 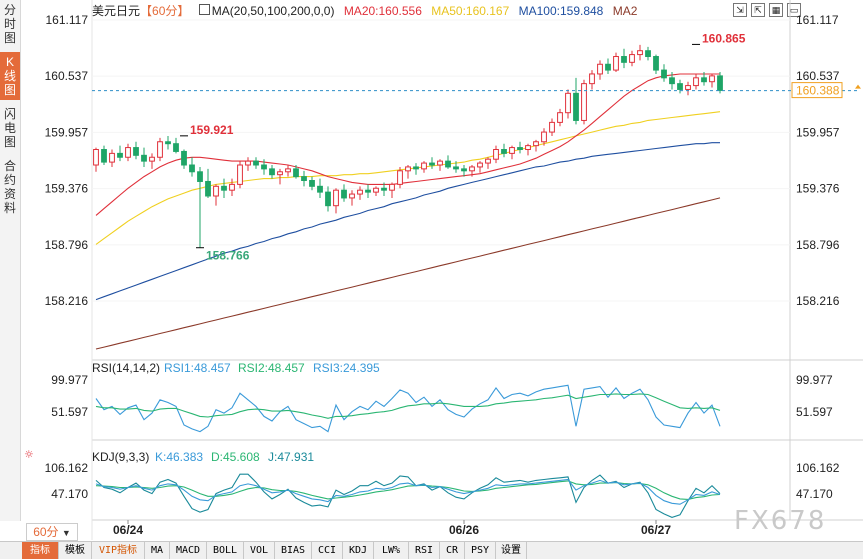 I want to click on tab-contract-info: 合约资料, so click(x=9, y=187).